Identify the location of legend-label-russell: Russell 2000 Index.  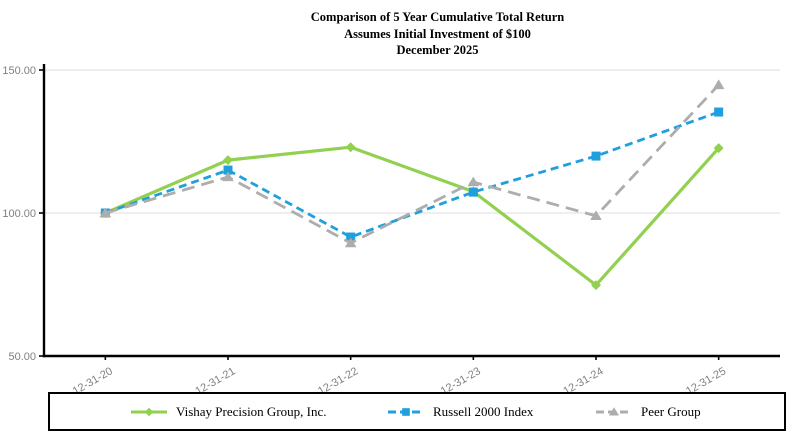
(483, 411).